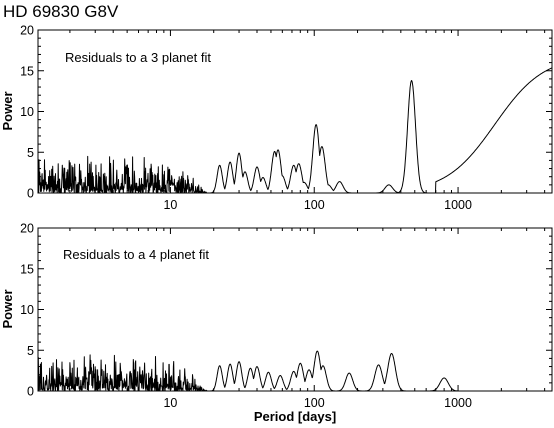 The height and width of the screenshot is (428, 554). Describe the element at coordinates (136, 254) in the screenshot. I see `panel-annotation-bottom: Residuals to a 4 planet fit` at that location.